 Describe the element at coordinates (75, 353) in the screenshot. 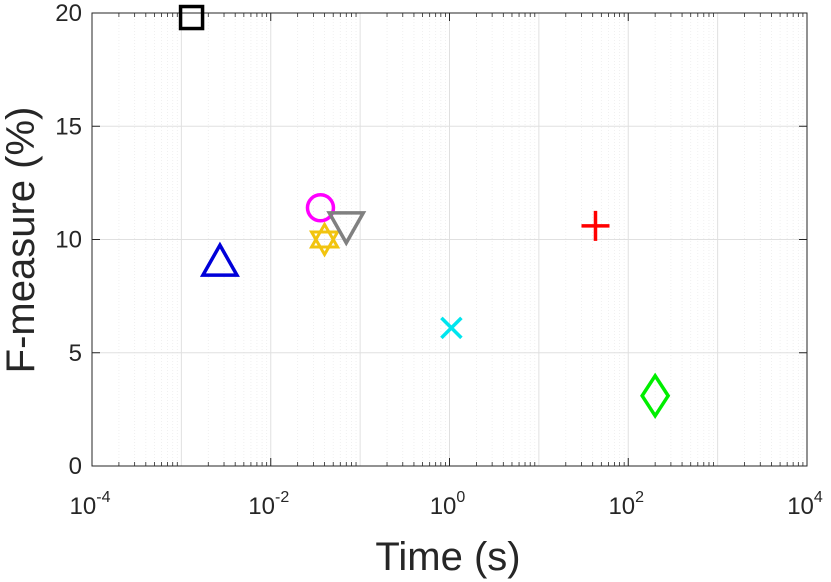

I see `y-tick-label: 5` at that location.